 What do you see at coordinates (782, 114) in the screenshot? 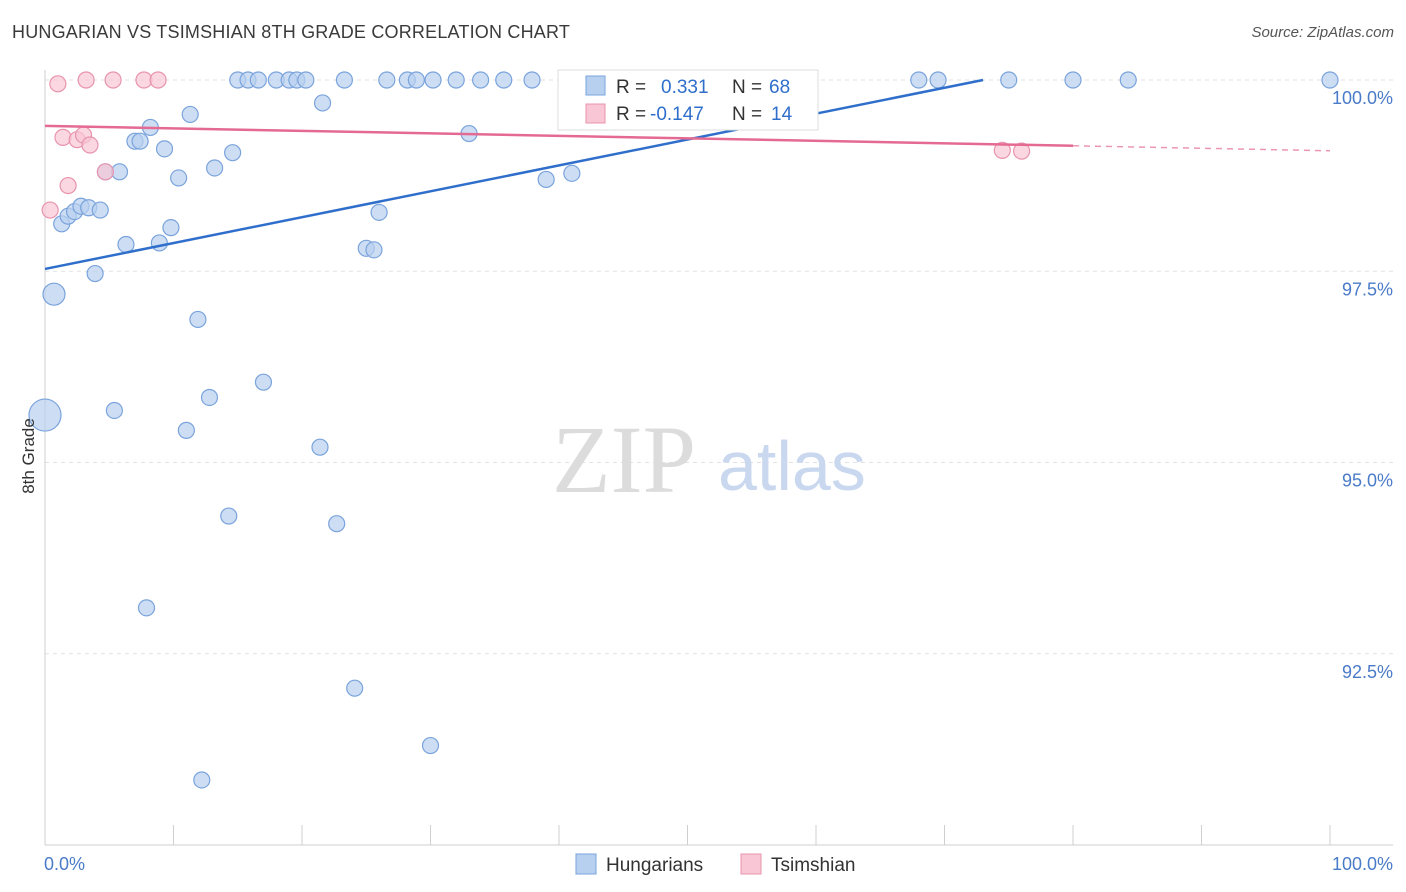
I see `stats-n-value-2: 14` at bounding box center [782, 114].